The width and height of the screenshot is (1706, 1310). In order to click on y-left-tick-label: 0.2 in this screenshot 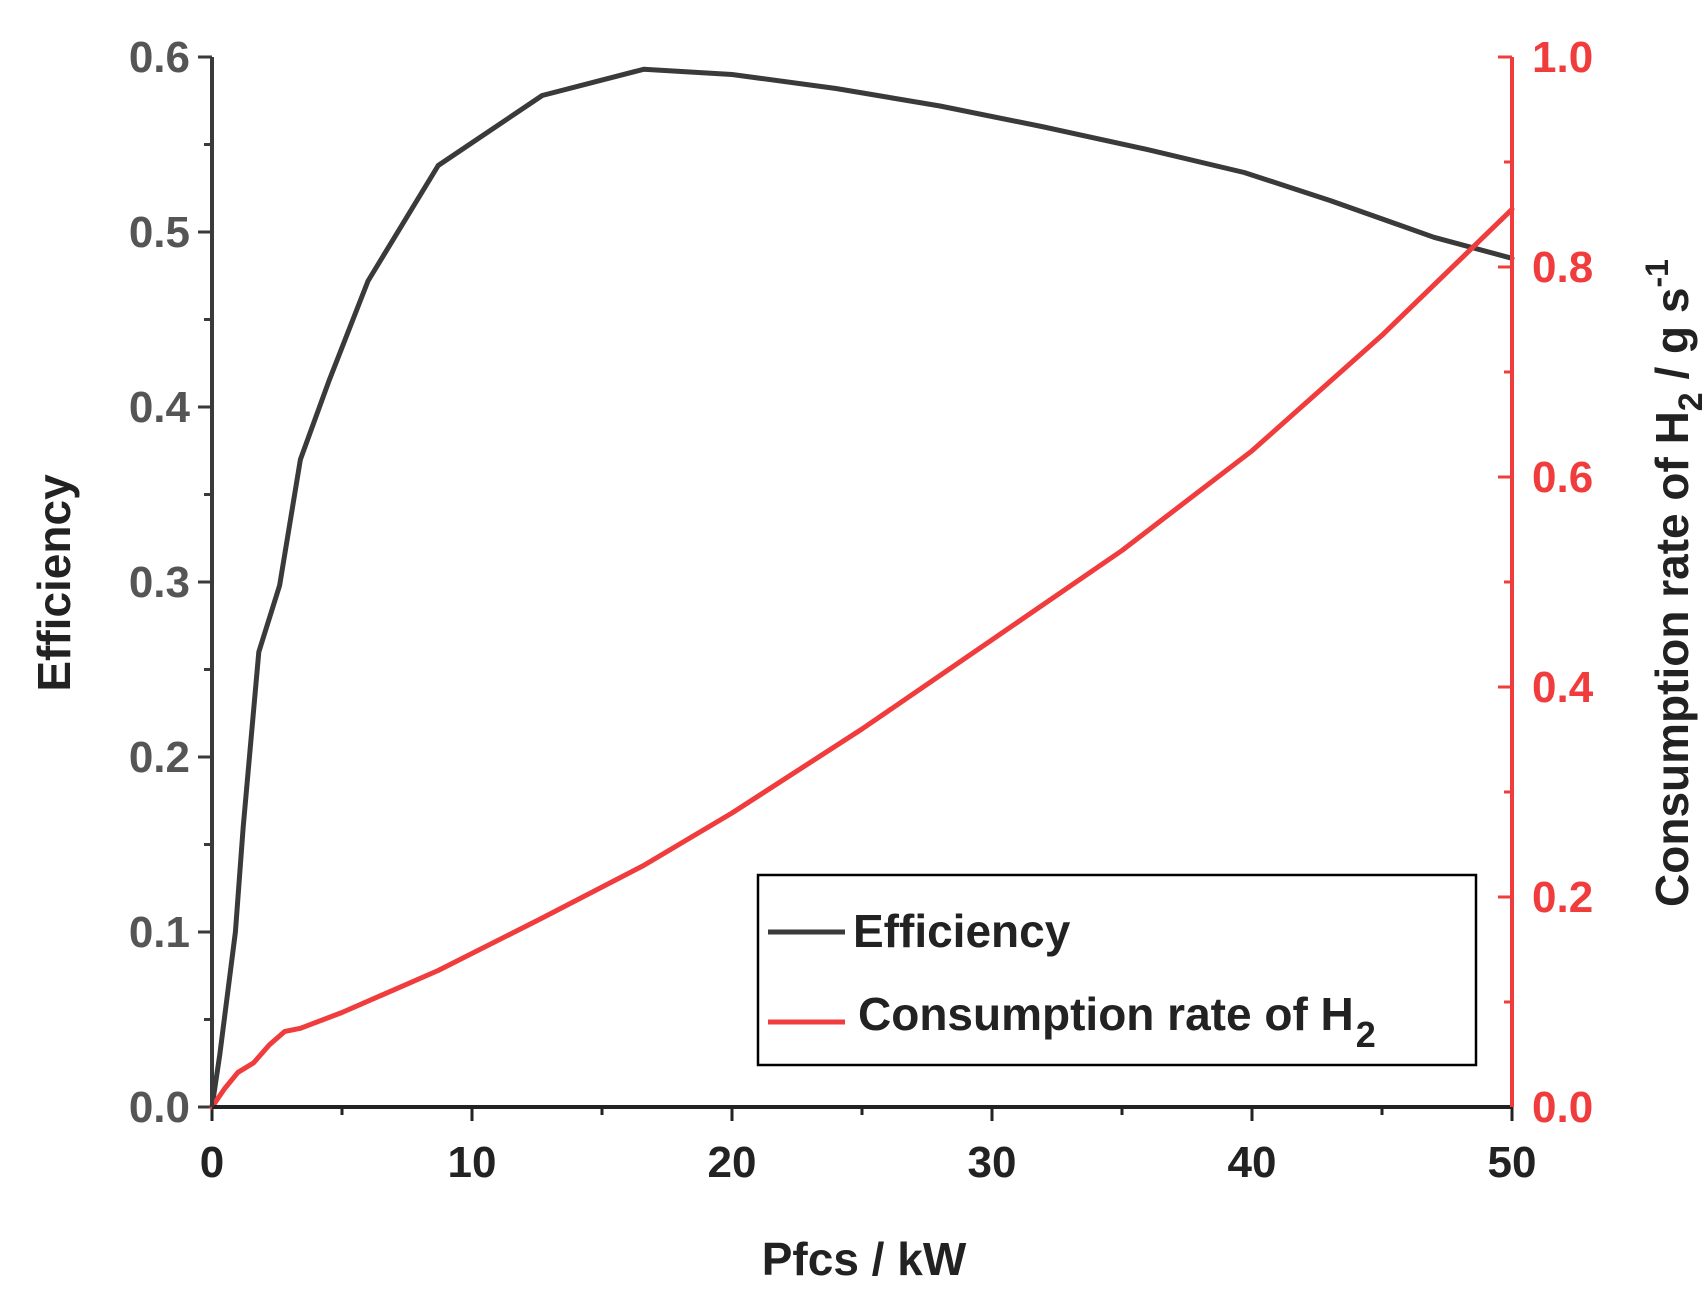, I will do `click(159, 757)`.